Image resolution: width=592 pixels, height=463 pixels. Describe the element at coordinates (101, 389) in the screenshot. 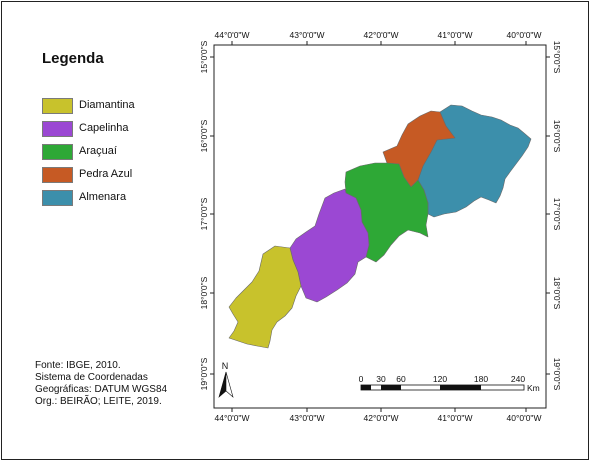

I see `source-line-3: Geográficas: DATUM WGS84` at that location.